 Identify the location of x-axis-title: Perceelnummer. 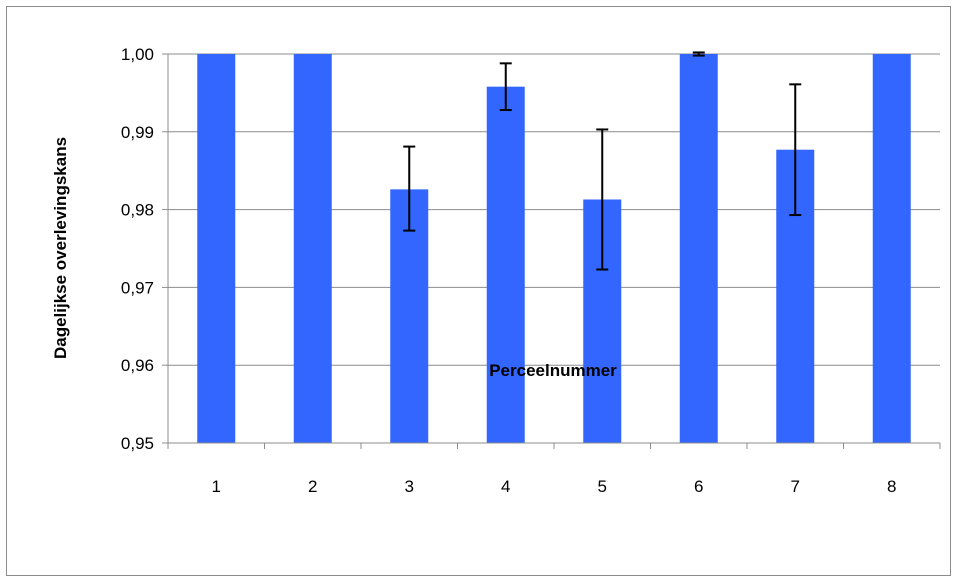
(553, 370).